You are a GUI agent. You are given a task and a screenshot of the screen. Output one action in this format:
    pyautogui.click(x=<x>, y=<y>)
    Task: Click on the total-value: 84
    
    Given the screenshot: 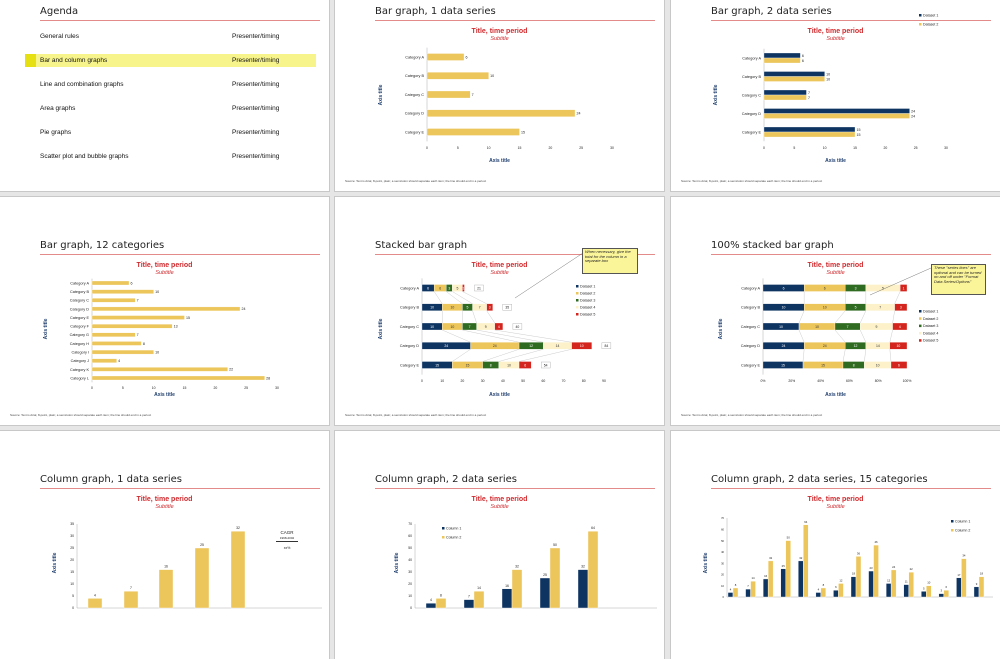 What is the action you would take?
    pyautogui.click(x=606, y=346)
    